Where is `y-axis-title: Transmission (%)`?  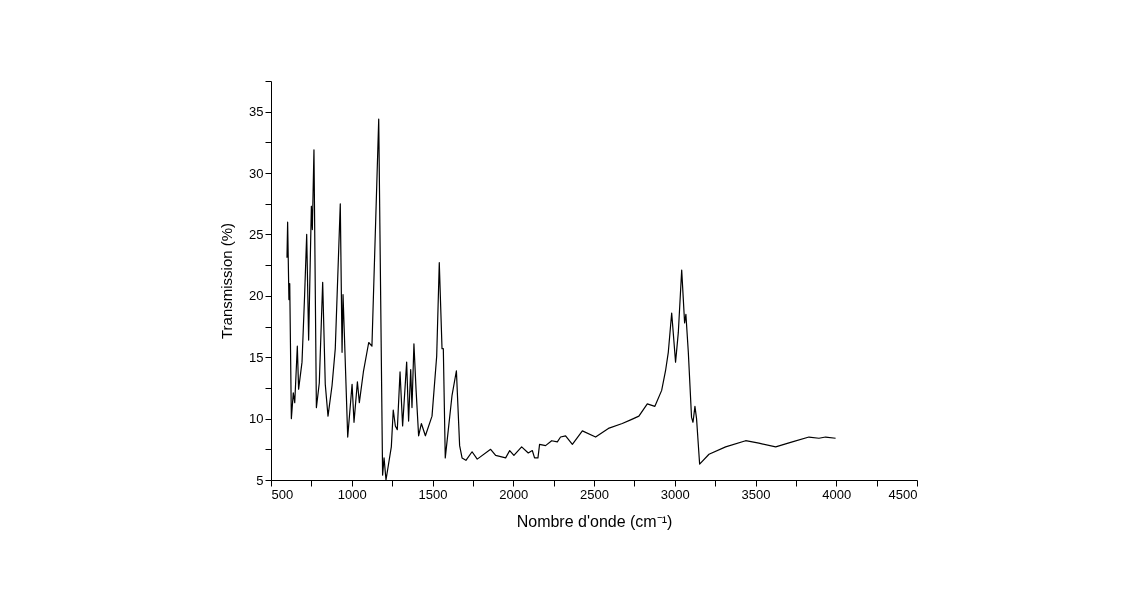 y-axis-title: Transmission (%) is located at coordinates (227, 281).